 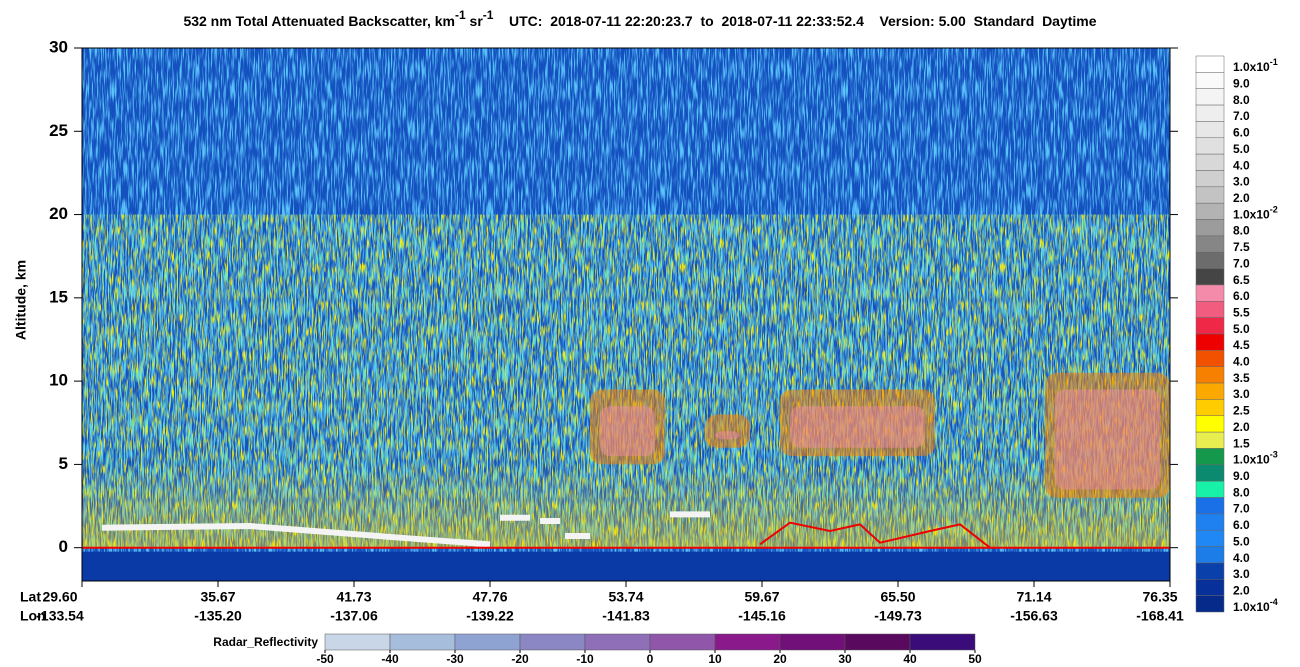 What do you see at coordinates (218, 616) in the screenshot?
I see `lon-tick-label: -135.20` at bounding box center [218, 616].